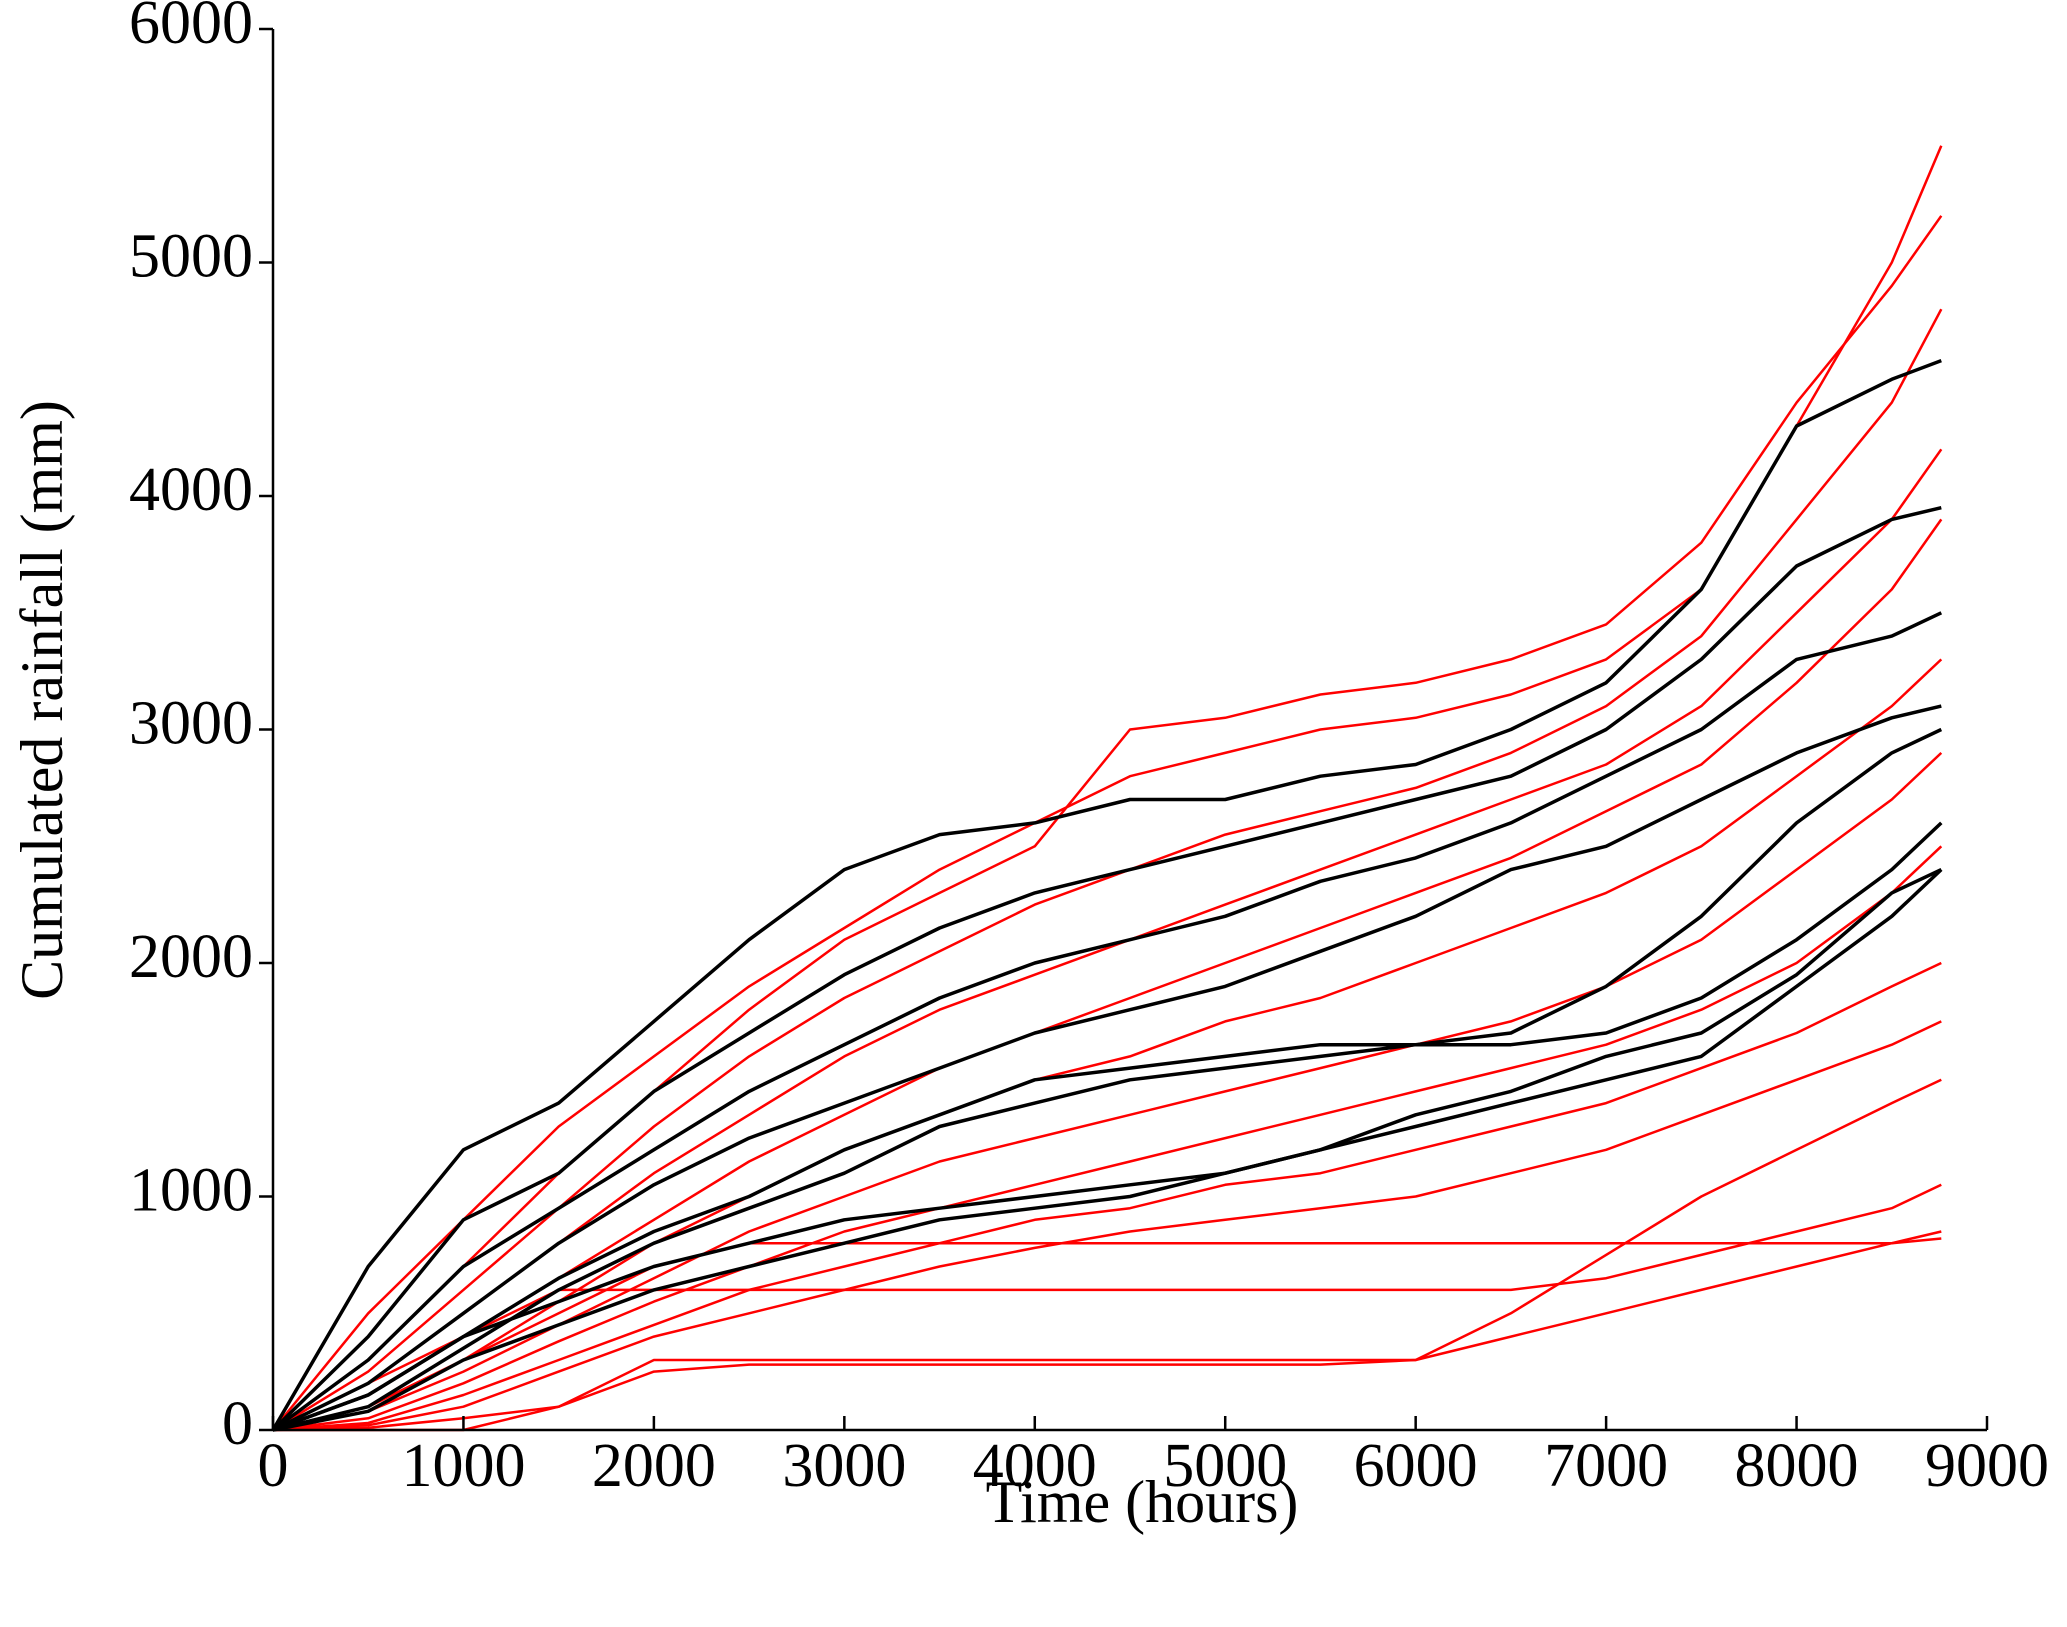 This screenshot has height=1627, width=2067. I want to click on y-tick-label: 3000, so click(191, 724).